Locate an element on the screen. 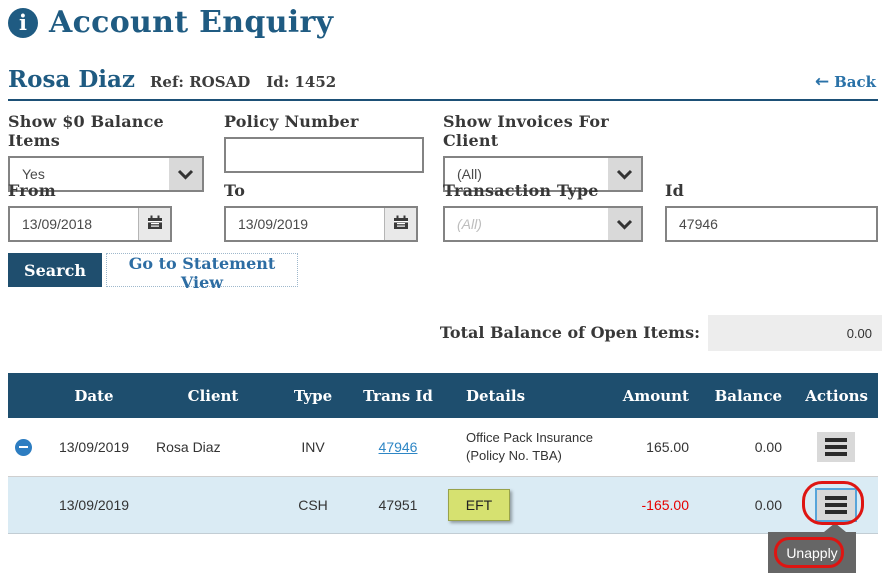  filter-transaction-type: Transaction Type (All) is located at coordinates (543, 211).